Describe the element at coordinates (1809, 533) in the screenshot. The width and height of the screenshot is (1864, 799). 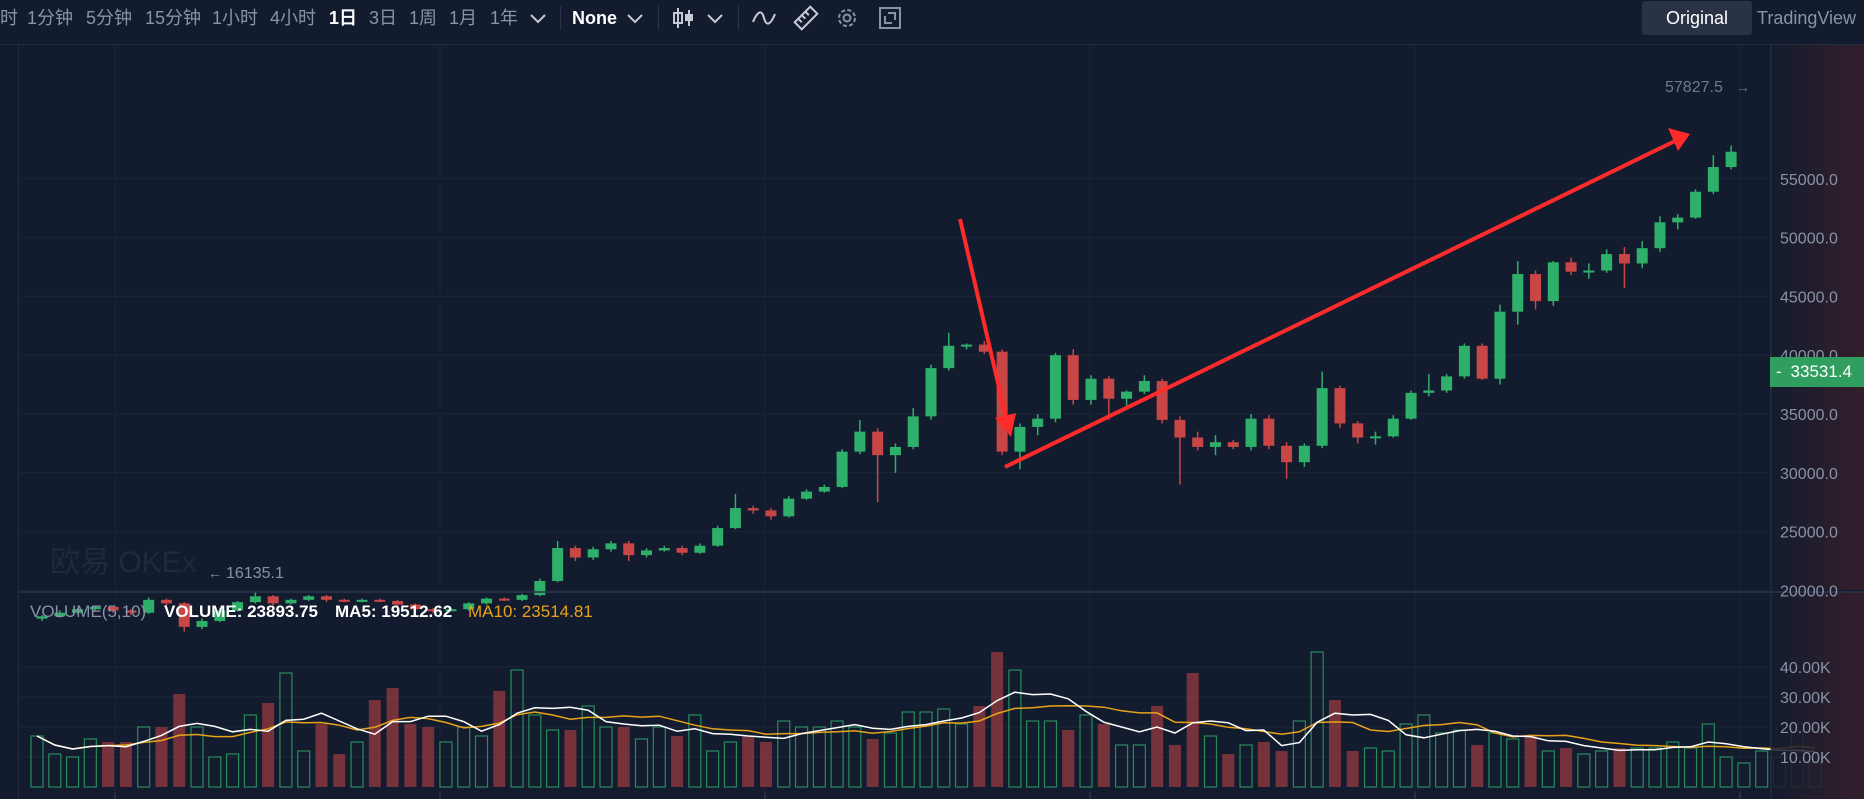
I see `price-tick-label: 25000.0` at that location.